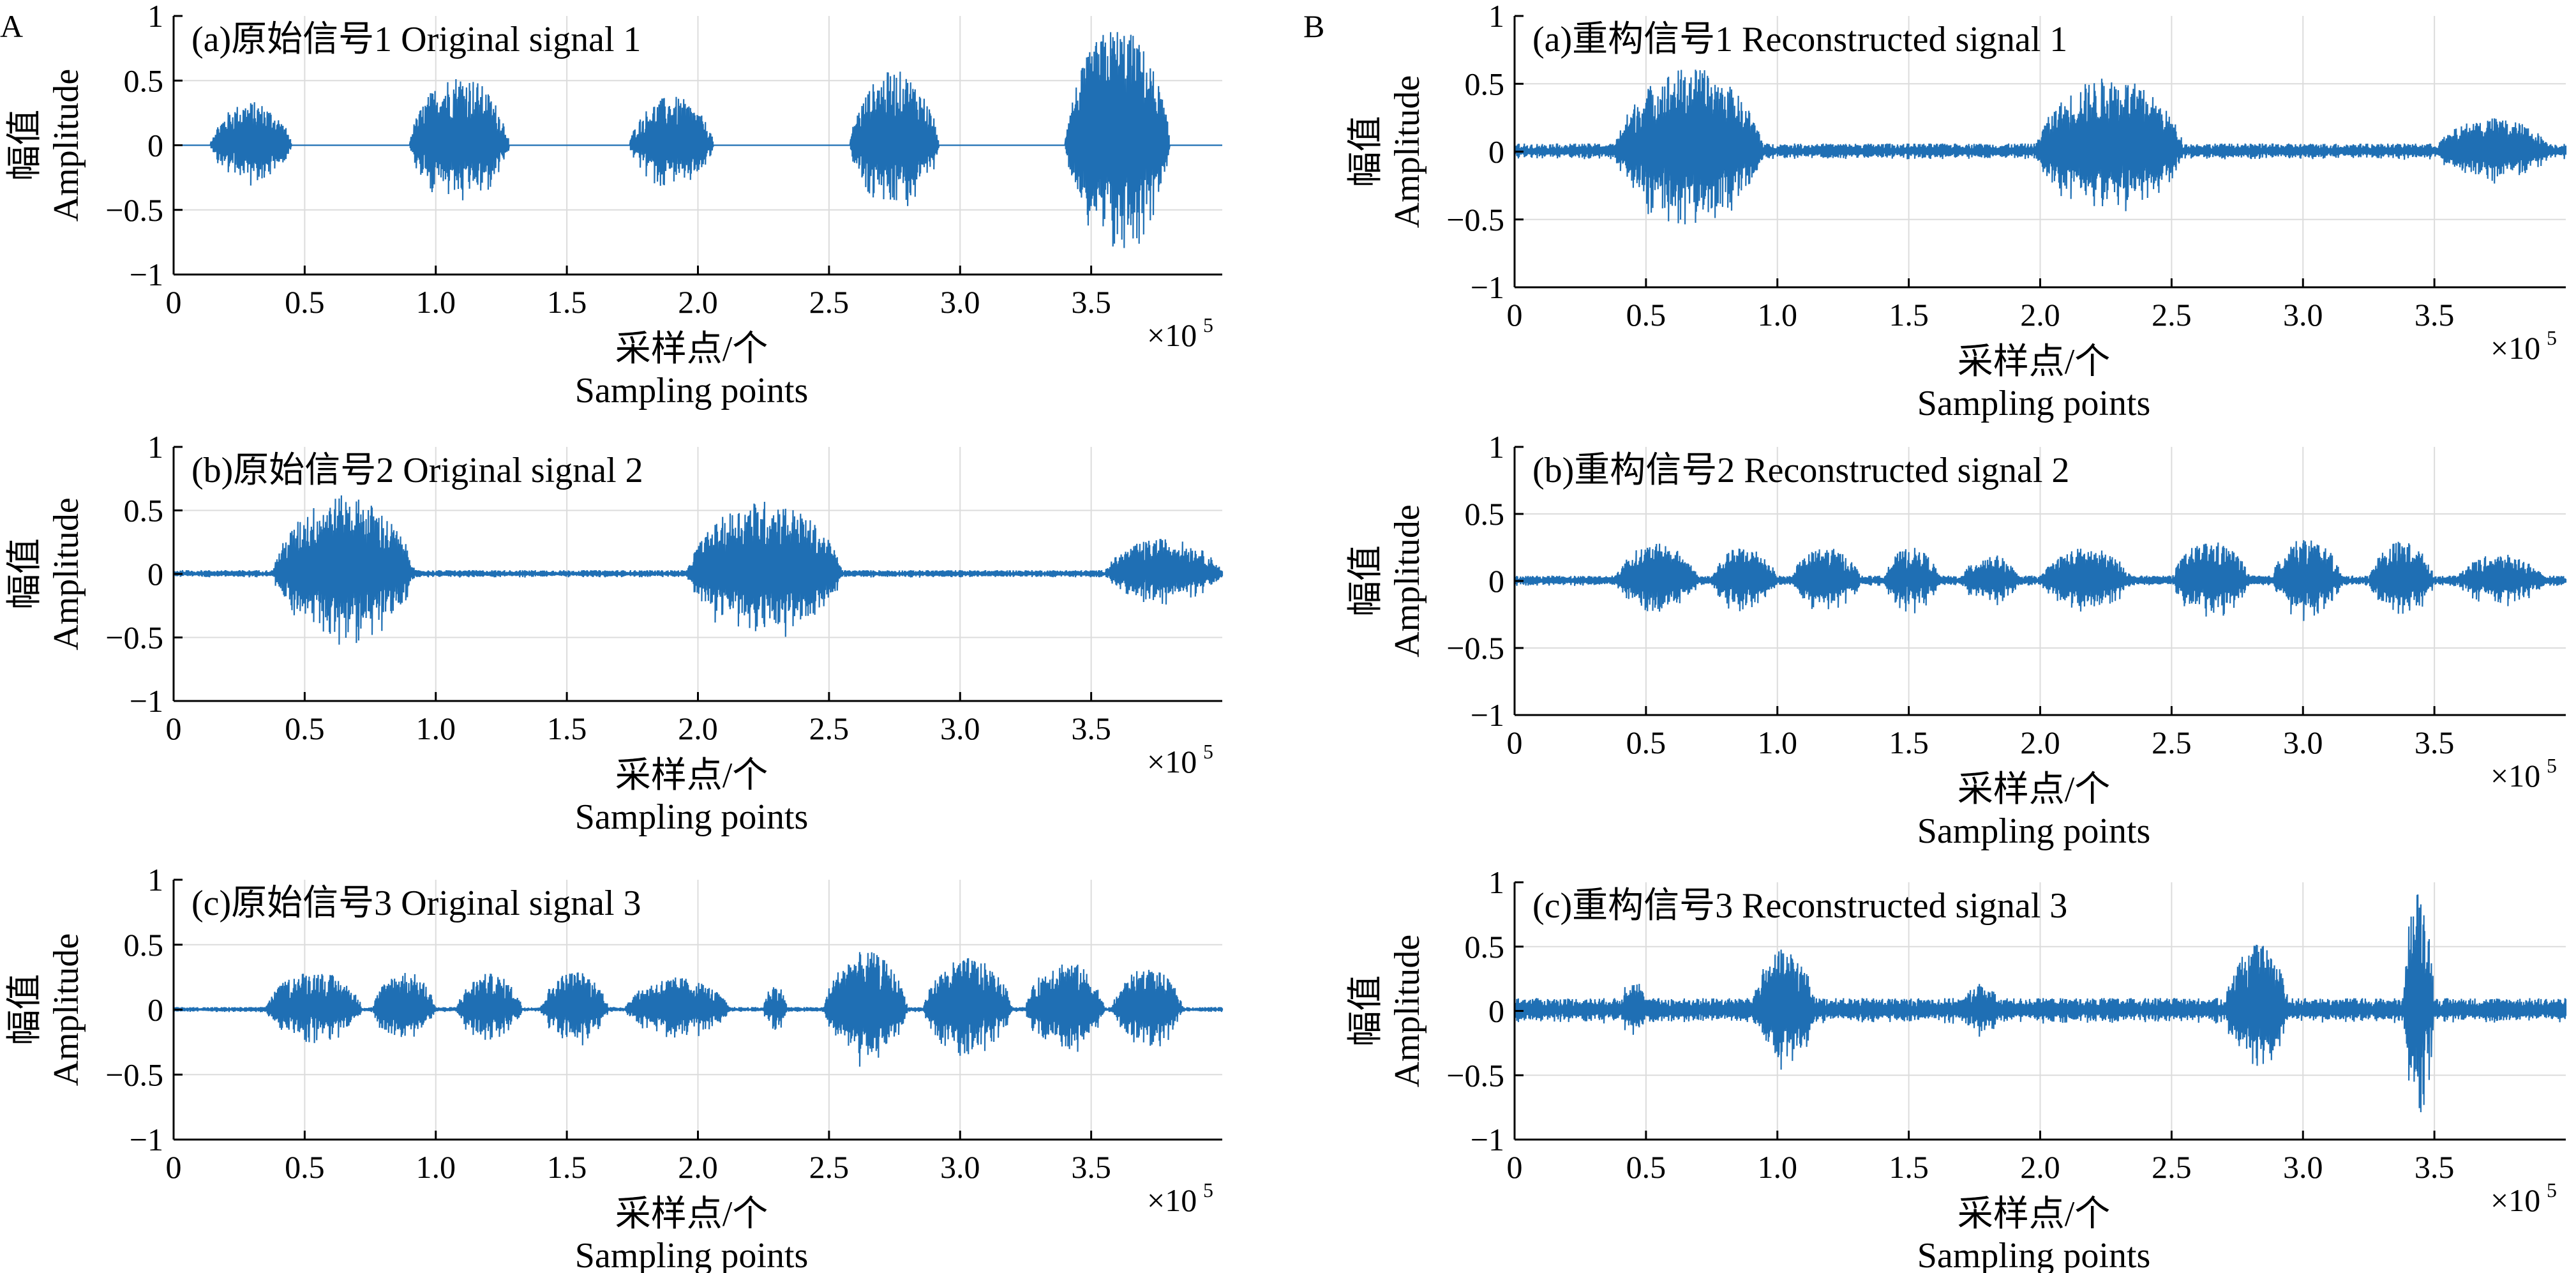  Describe the element at coordinates (1313, 26) in the screenshot. I see `panel-label-b: B` at that location.